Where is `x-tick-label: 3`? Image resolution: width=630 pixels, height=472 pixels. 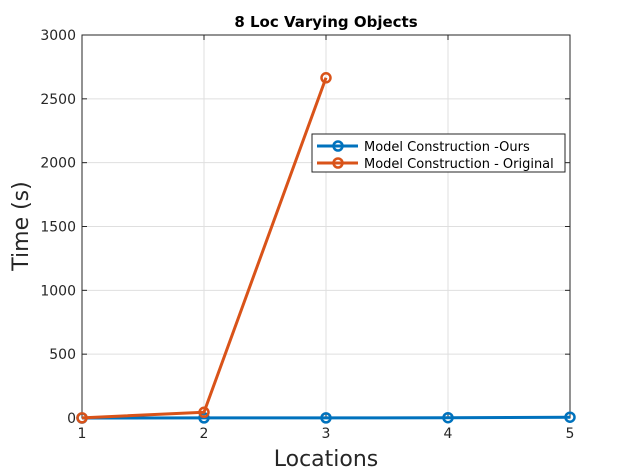 x-tick-label: 3 is located at coordinates (326, 434).